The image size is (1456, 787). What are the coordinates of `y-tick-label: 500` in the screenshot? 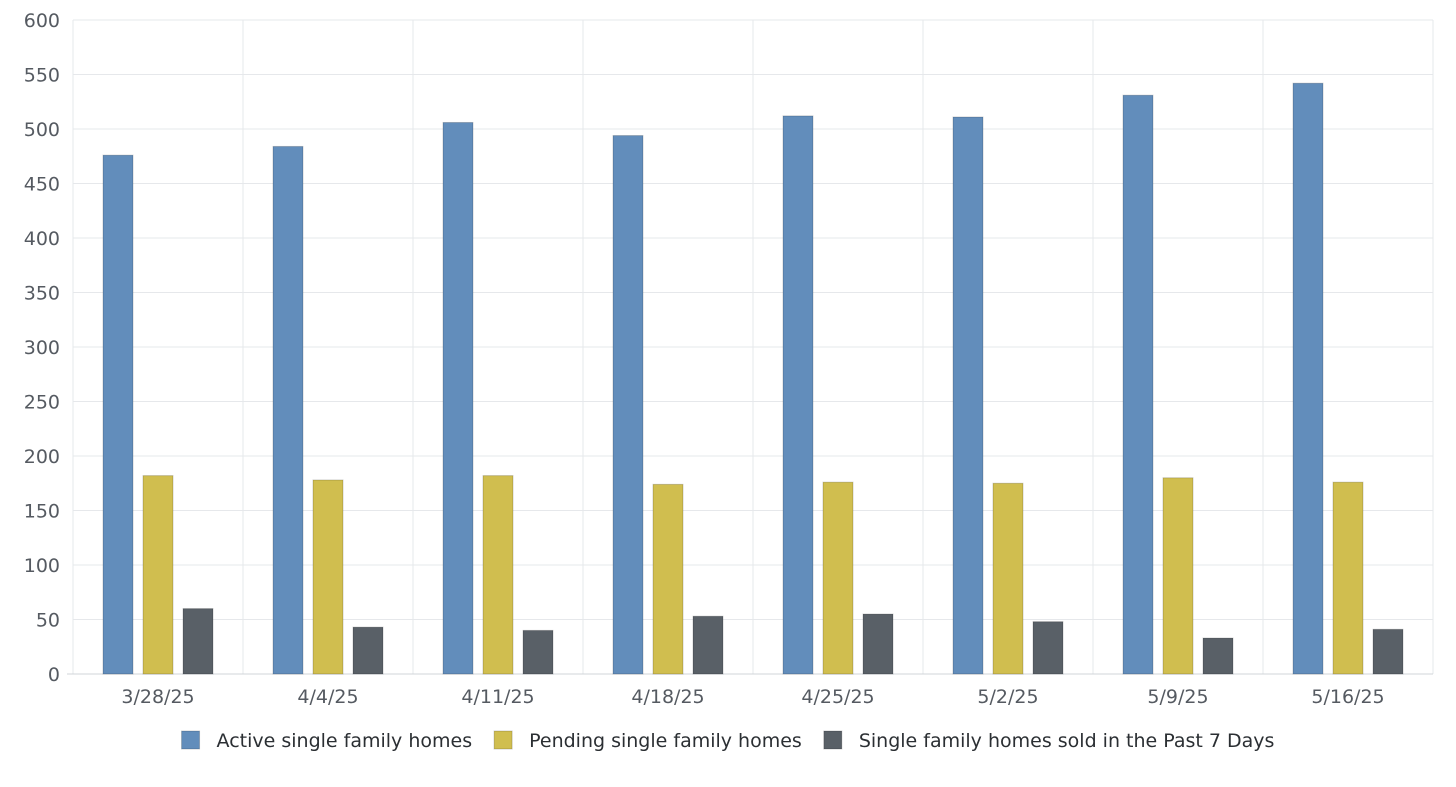 It's located at (42, 130).